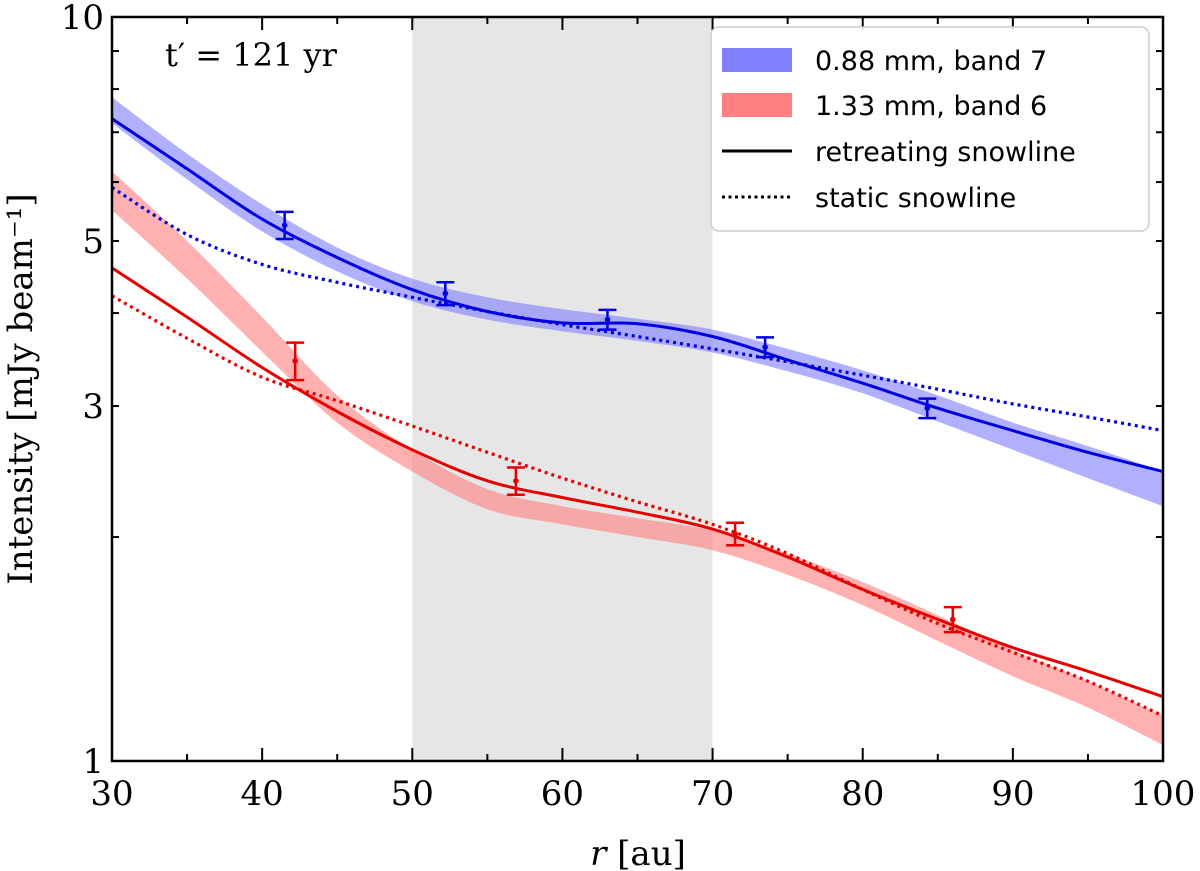 This screenshot has height=871, width=1200. I want to click on x-tick-label: 40, so click(262, 794).